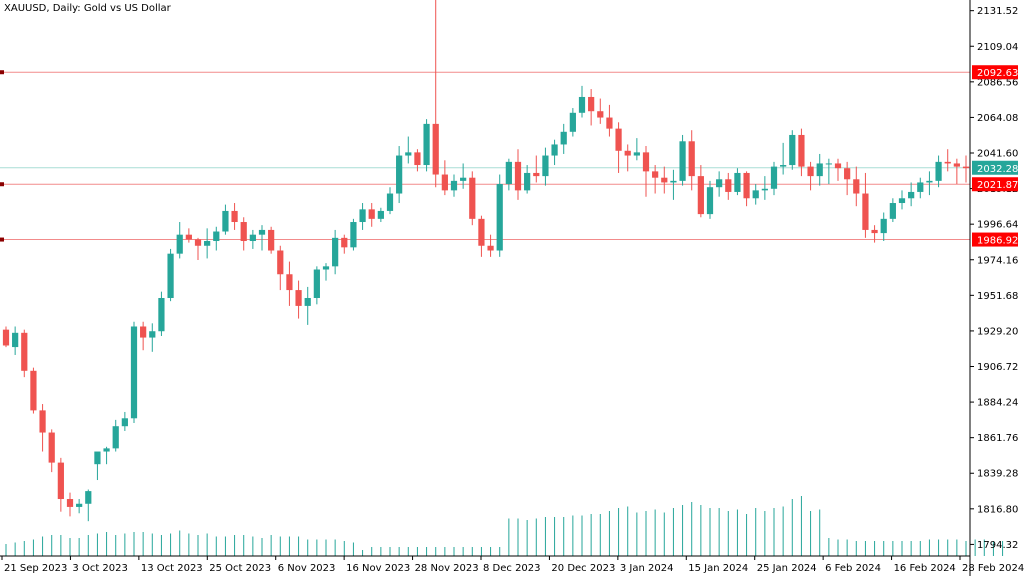  I want to click on price-tags: 2092.63 2021.87 1986.92 2032.28, so click(995, 156).